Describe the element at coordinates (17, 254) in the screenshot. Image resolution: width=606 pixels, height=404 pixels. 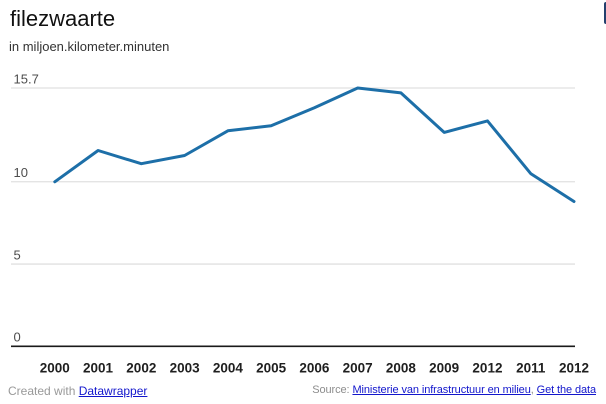
I see `y-tick-label: 5` at that location.